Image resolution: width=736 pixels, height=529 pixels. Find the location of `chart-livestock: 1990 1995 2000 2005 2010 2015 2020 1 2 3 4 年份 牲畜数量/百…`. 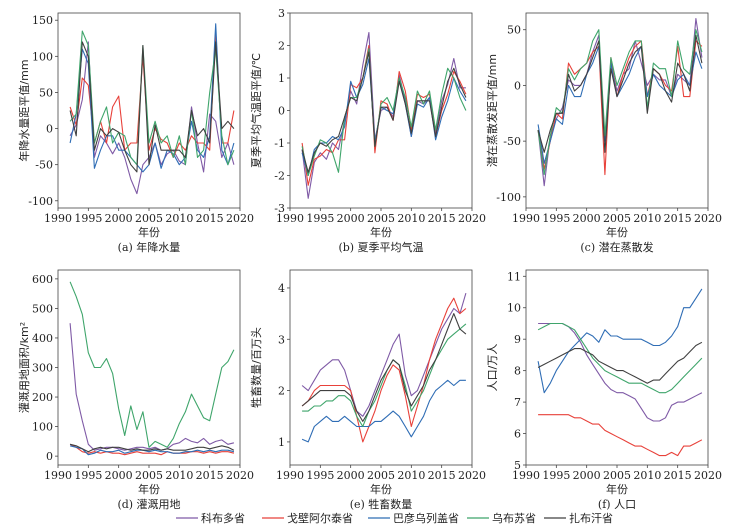

chart-livestock: 1990 1995 2000 2005 2010 2015 2020 1 2 3 4 年份 牲畜数量/百… is located at coordinates (367, 390).